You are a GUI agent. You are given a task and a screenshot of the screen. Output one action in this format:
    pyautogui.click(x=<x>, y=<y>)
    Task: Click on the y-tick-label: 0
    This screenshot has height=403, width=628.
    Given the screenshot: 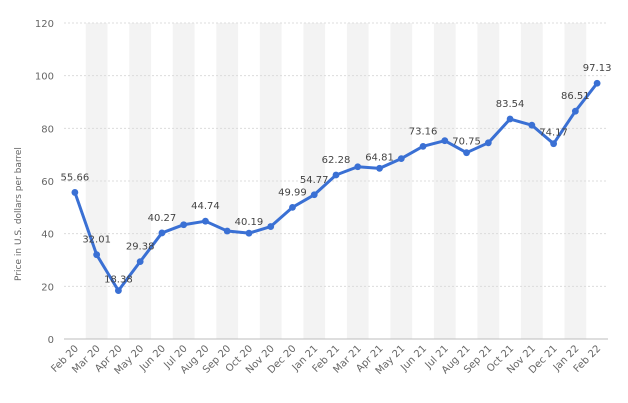 What is the action you would take?
    pyautogui.click(x=51, y=340)
    